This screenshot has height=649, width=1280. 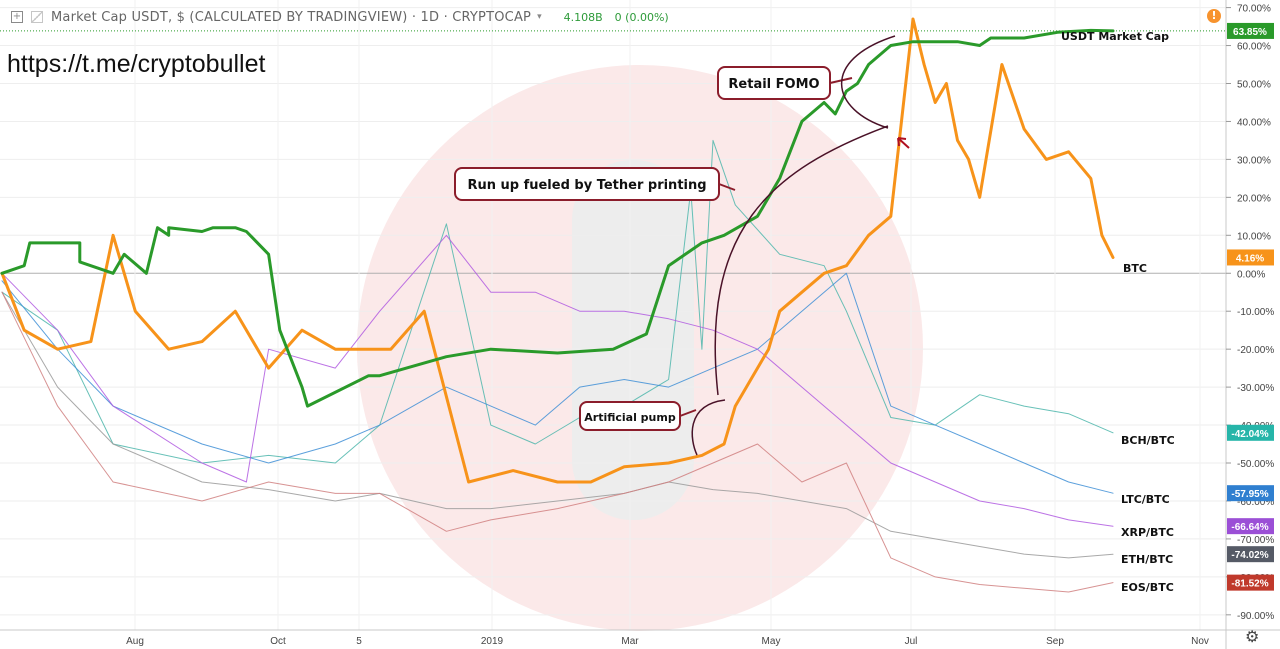 I want to click on arrow-icon, so click(x=903, y=143).